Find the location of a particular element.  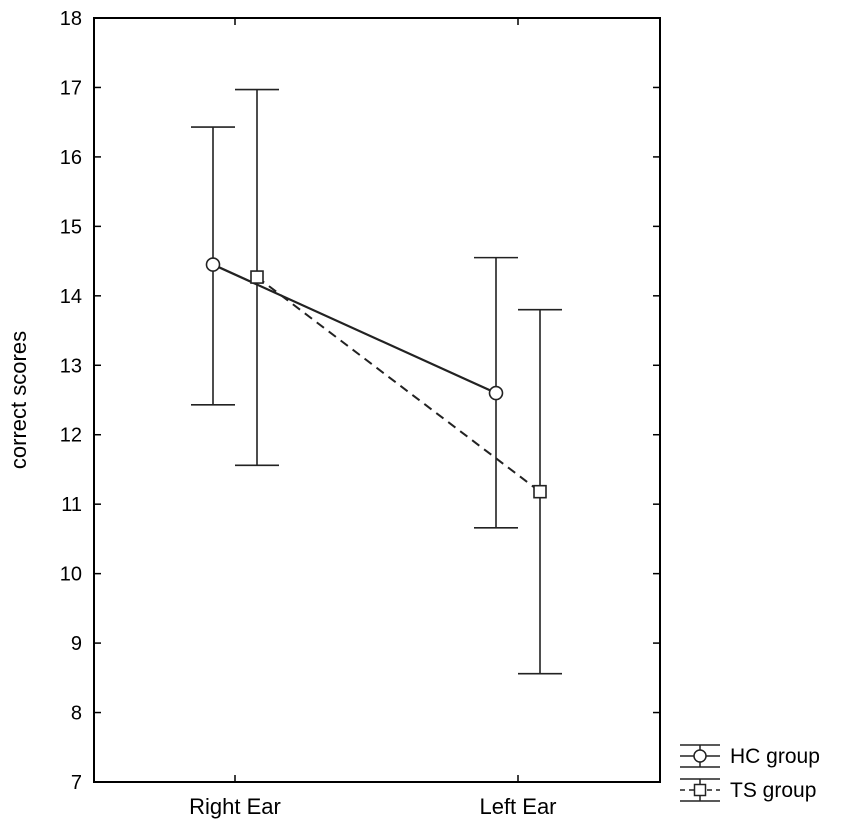

y-tick-label: 10 is located at coordinates (71, 575).